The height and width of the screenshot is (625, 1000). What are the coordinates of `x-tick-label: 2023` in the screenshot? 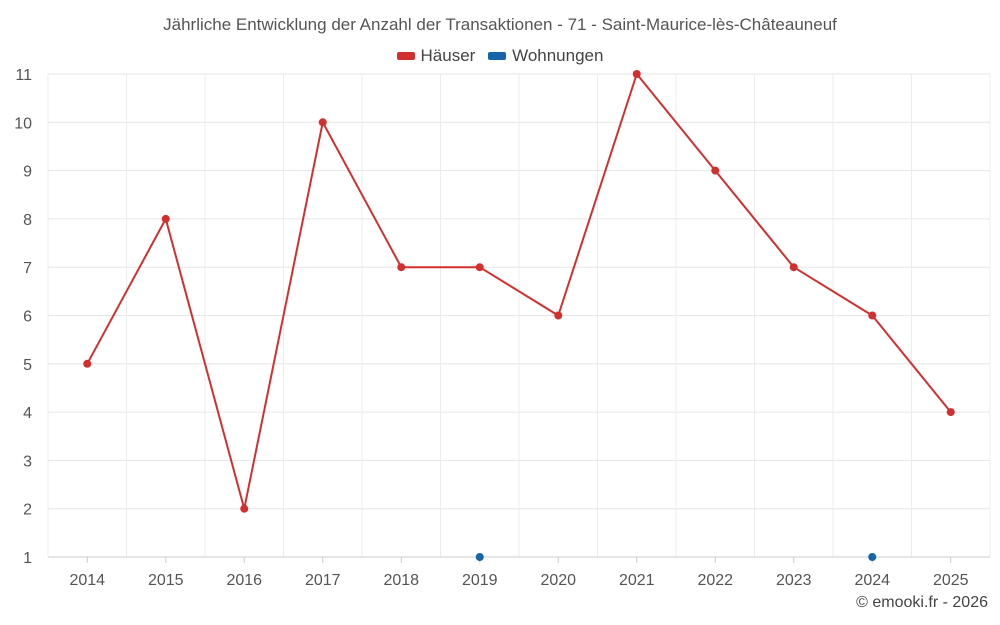 It's located at (794, 580).